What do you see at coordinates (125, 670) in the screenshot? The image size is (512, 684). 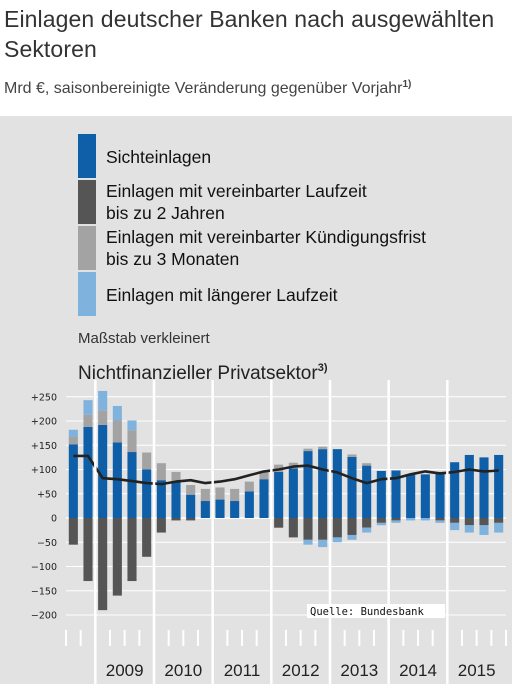 I see `x-year-label: 2009` at bounding box center [125, 670].